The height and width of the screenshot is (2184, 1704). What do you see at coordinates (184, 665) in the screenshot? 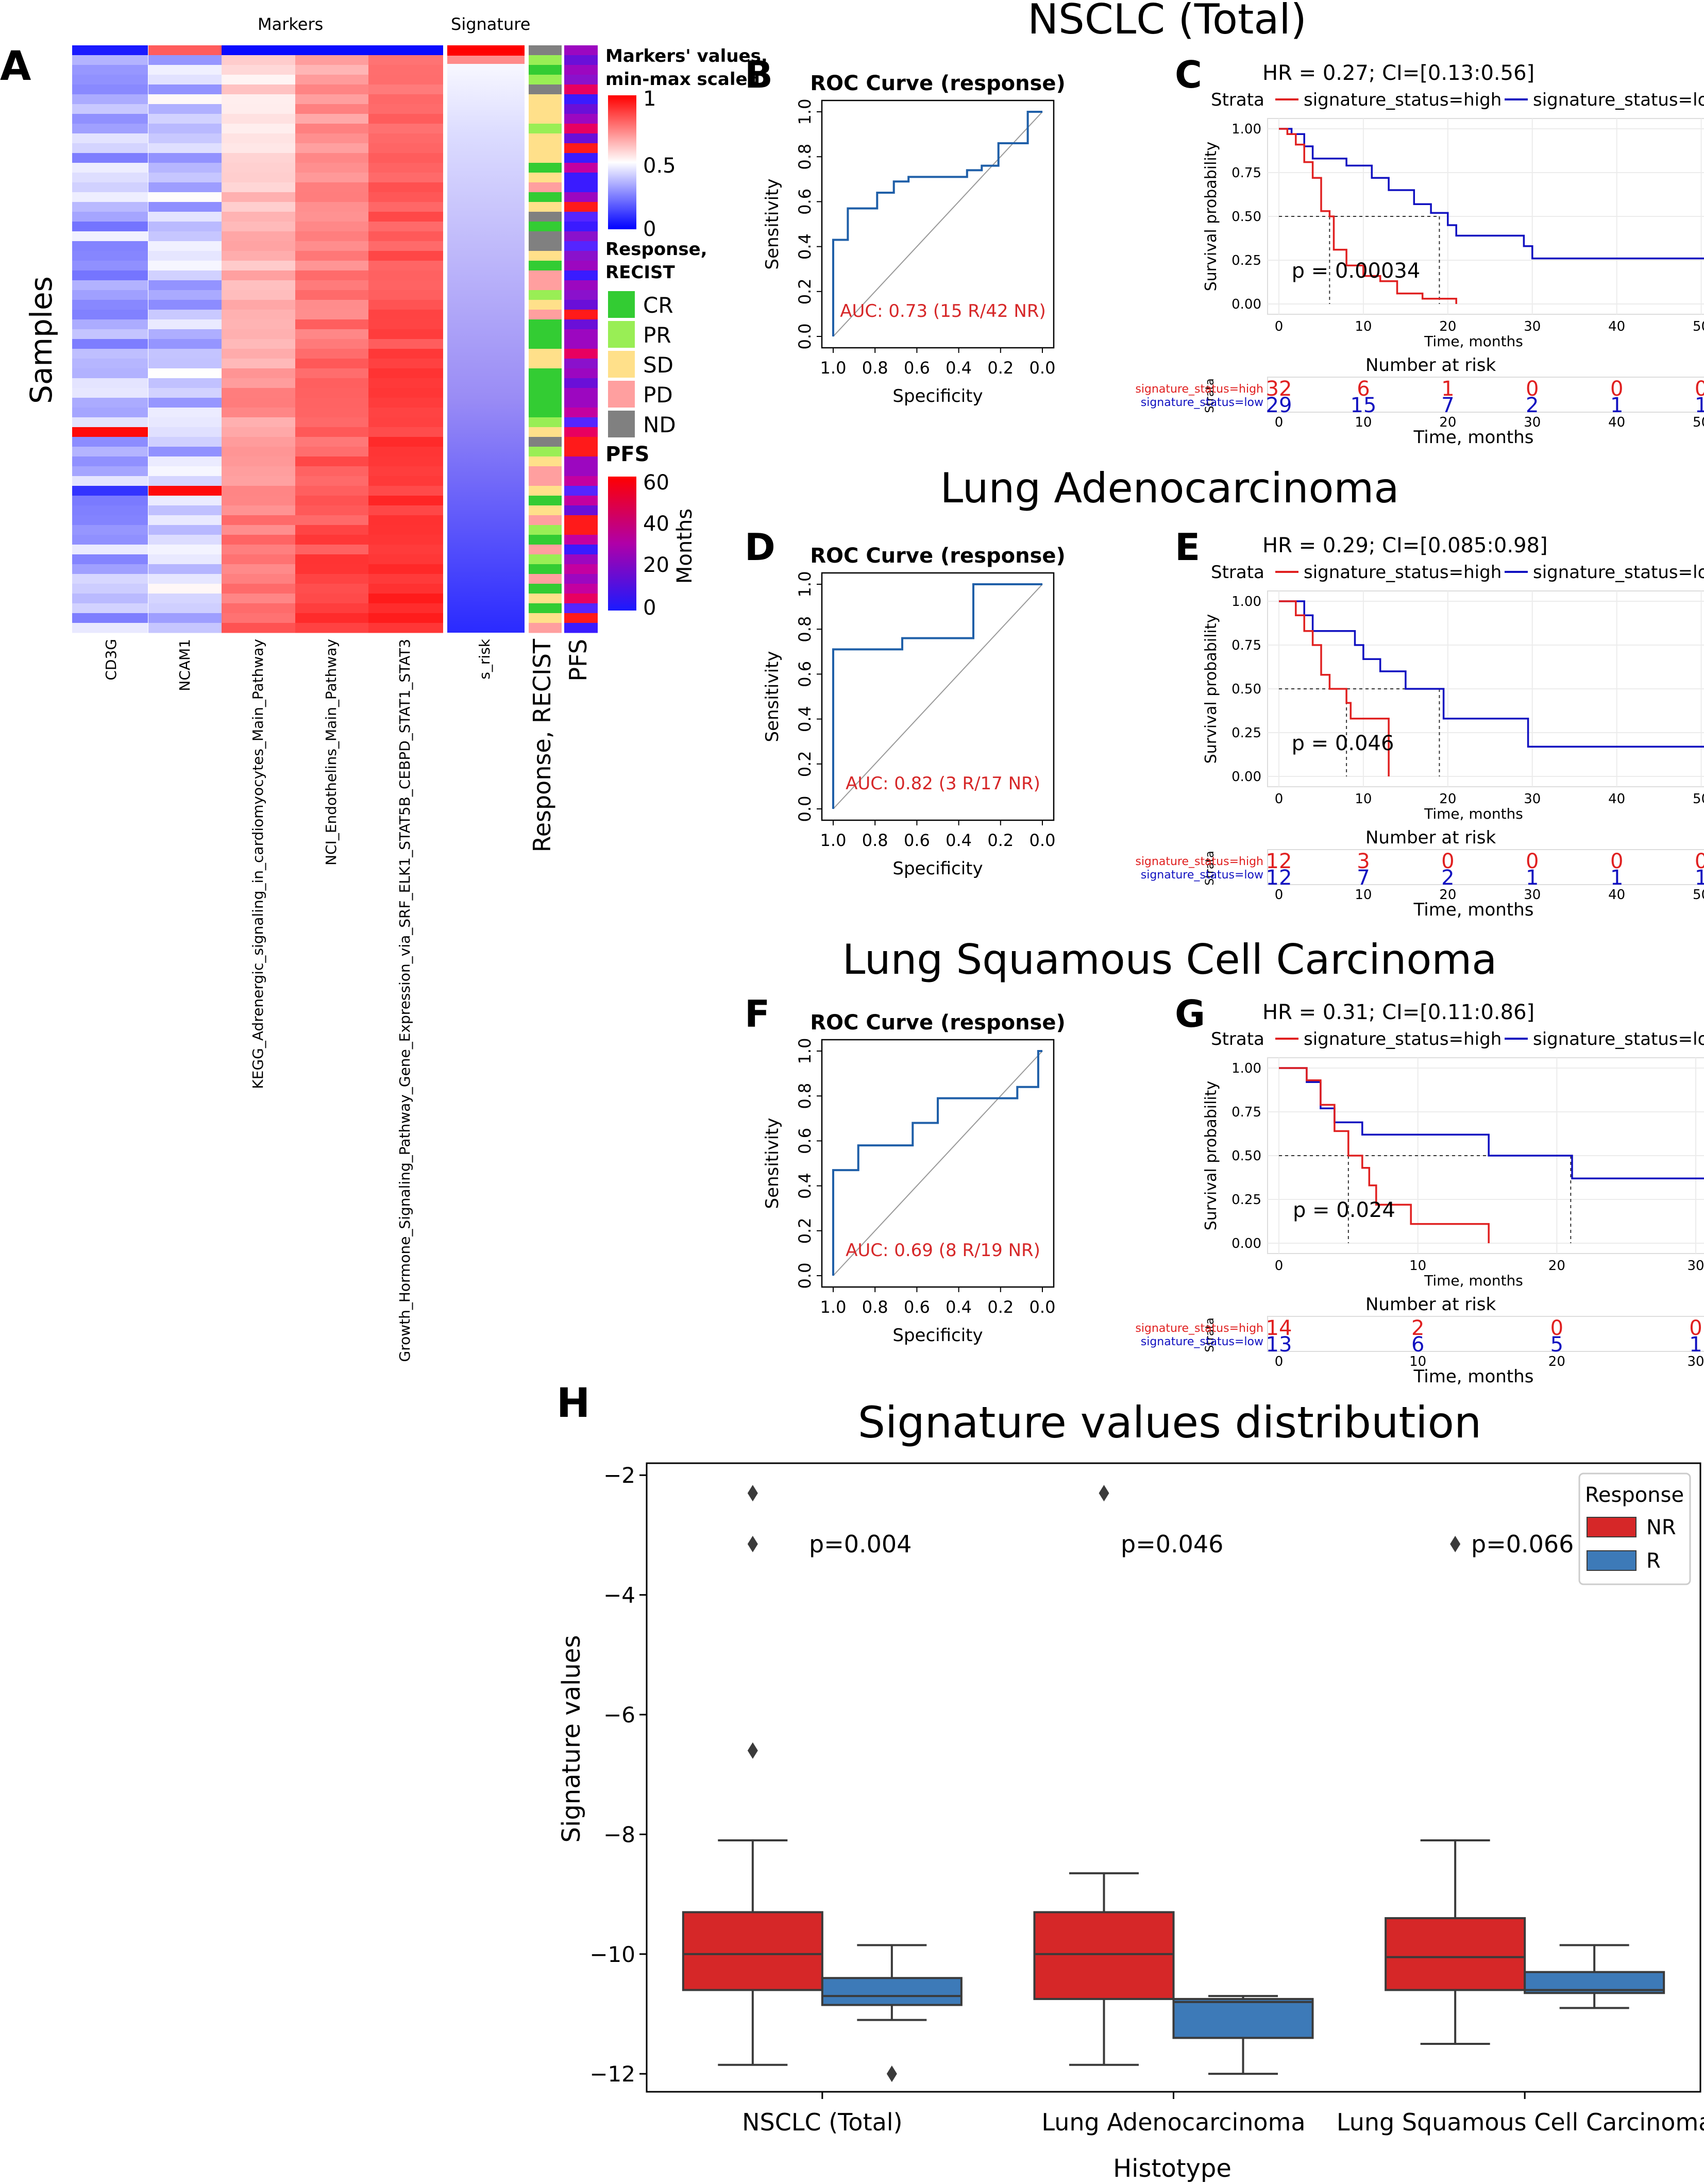
I see `column-label-ncam1: NCAM1` at bounding box center [184, 665].